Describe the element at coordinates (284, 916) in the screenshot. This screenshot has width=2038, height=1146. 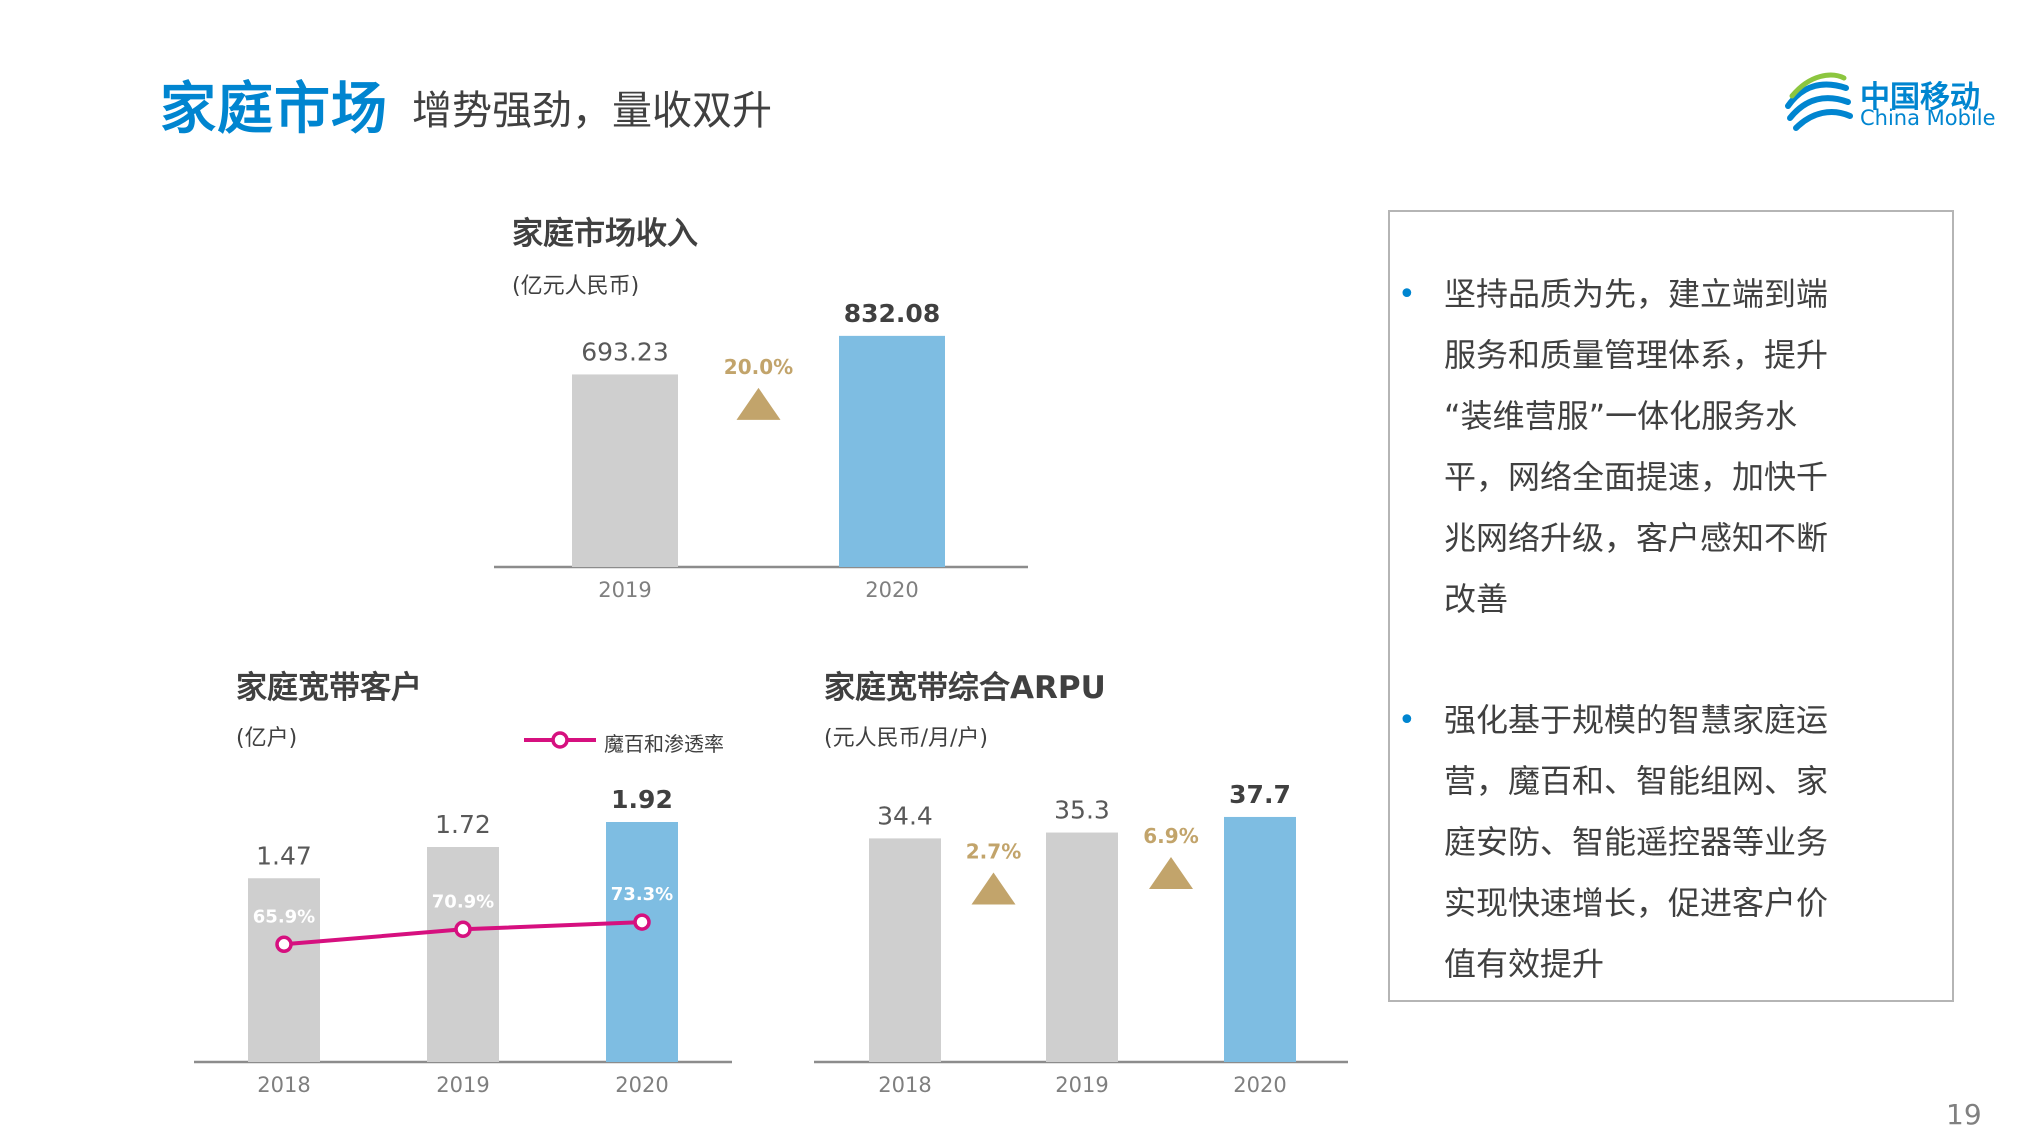
I see `penetration-label-2018: 65.9%` at that location.